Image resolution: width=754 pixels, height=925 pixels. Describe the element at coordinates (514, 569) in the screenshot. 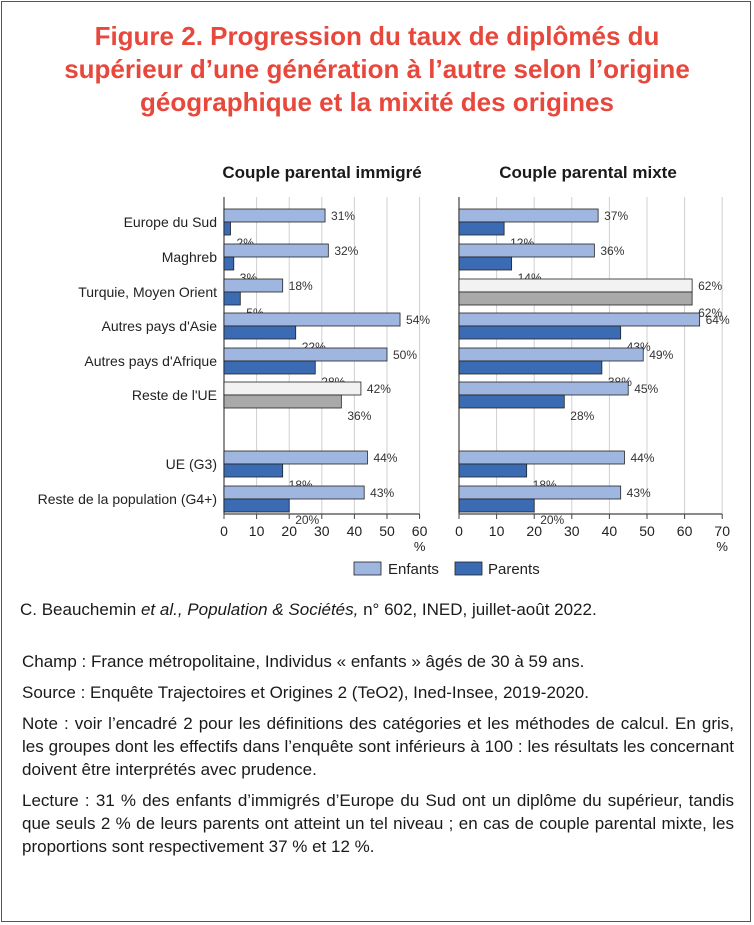

I see `legend-label-parents: Parents` at that location.